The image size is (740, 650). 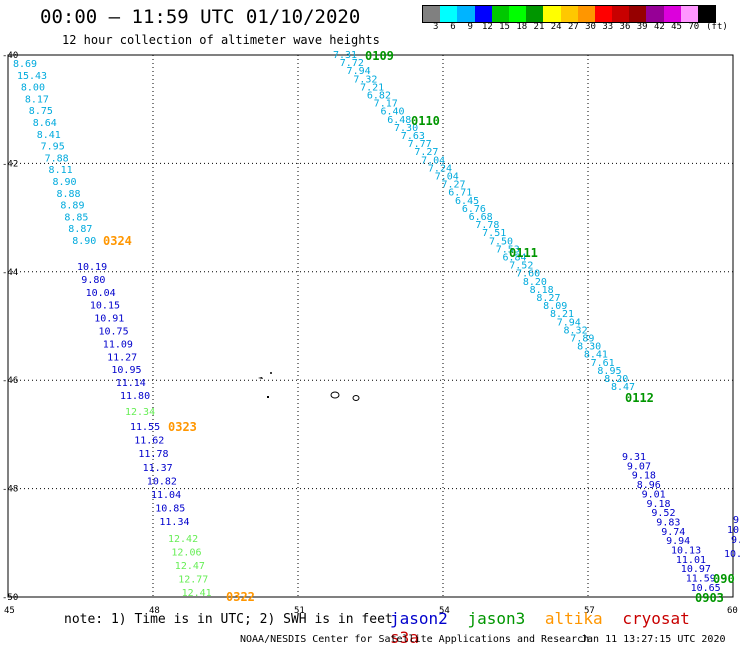 I want to click on x-tick-label: 57, so click(x=589, y=611).